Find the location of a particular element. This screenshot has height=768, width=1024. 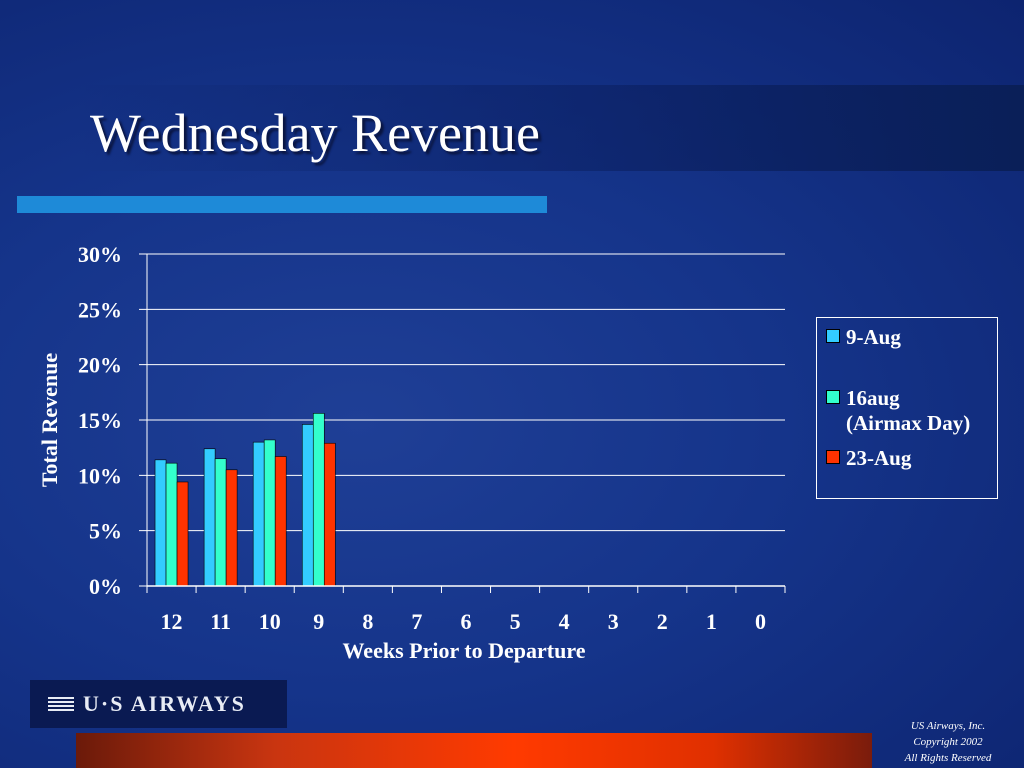

copyright-line-company: US Airways, Inc. is located at coordinates (948, 726).